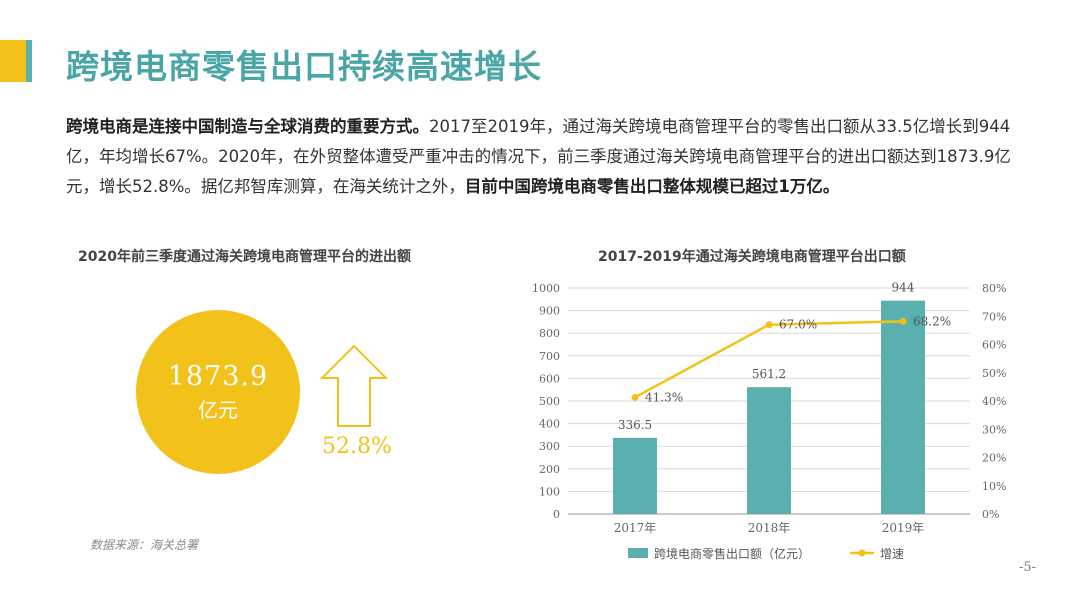 The image size is (1080, 607). I want to click on y2-tick-label: 40%, so click(994, 401).